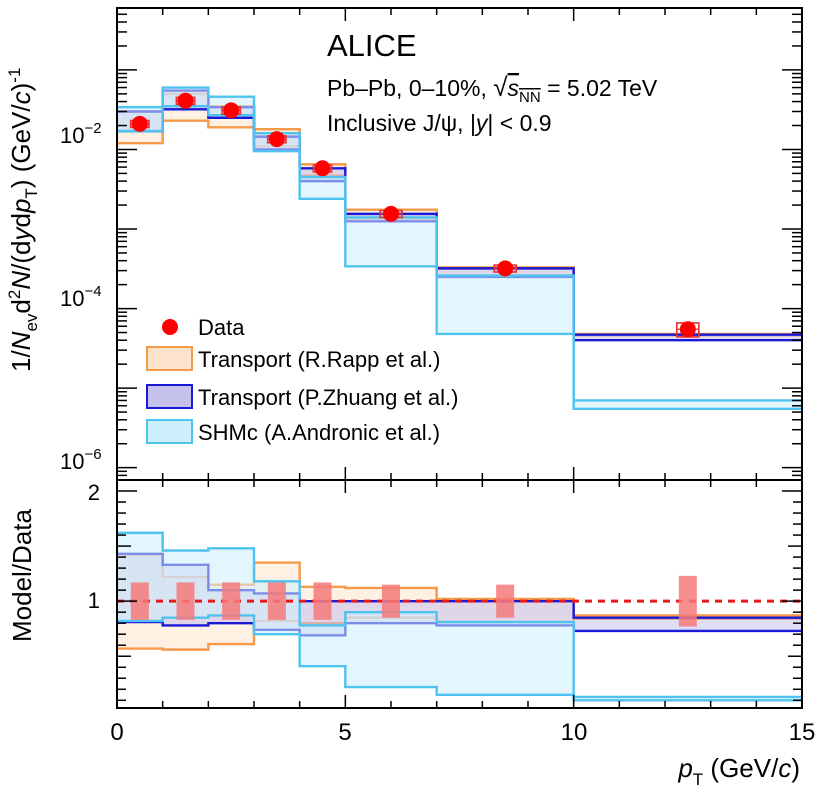  Describe the element at coordinates (481, 123) in the screenshot. I see `selection-var: y` at that location.